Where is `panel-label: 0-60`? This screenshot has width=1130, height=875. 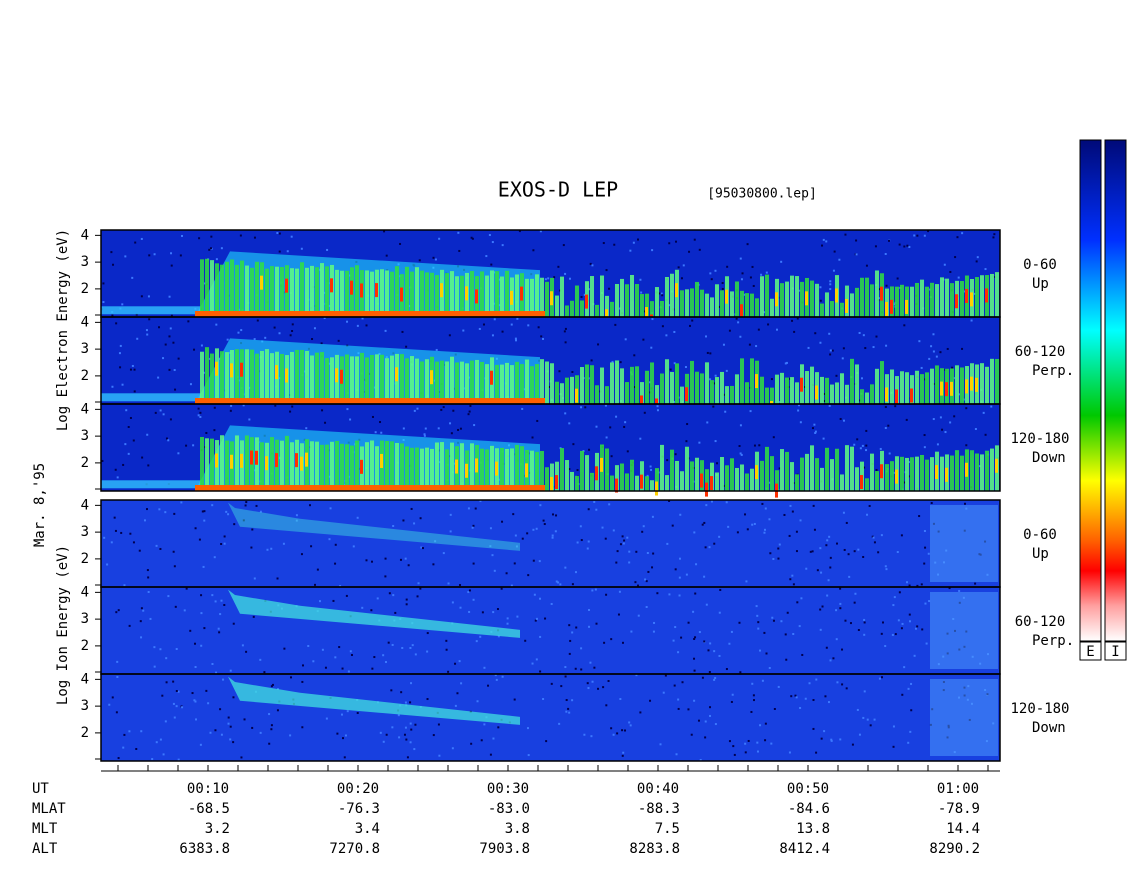
panel-label: 0-60 is located at coordinates (1040, 265).